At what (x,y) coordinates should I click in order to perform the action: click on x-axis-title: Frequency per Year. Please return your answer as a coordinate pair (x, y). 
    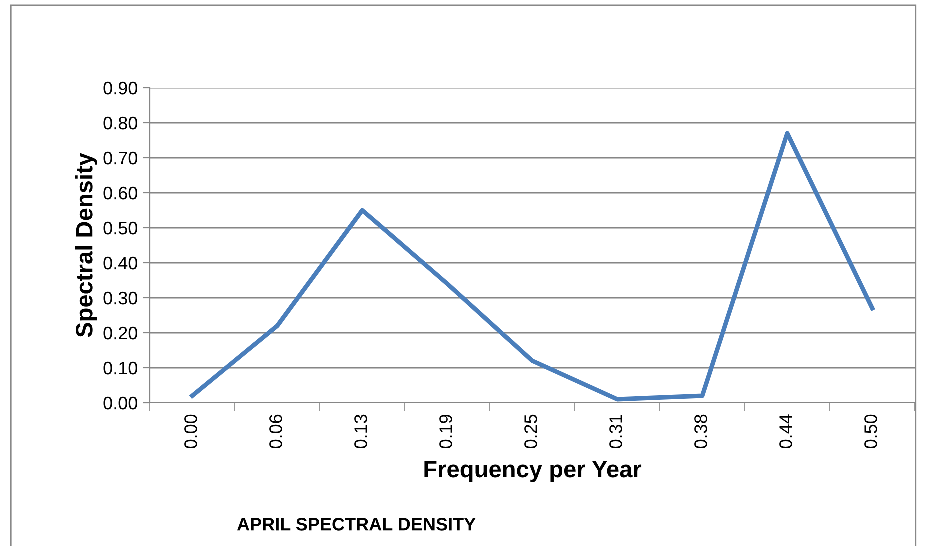
    Looking at the image, I should click on (533, 471).